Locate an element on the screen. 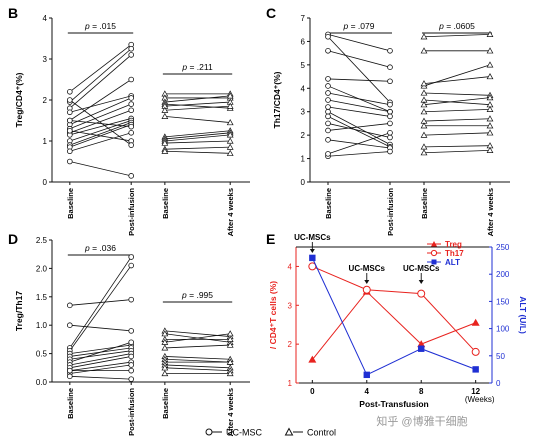 The width and height of the screenshot is (533, 443). legend-control-marker is located at coordinates (289, 431).